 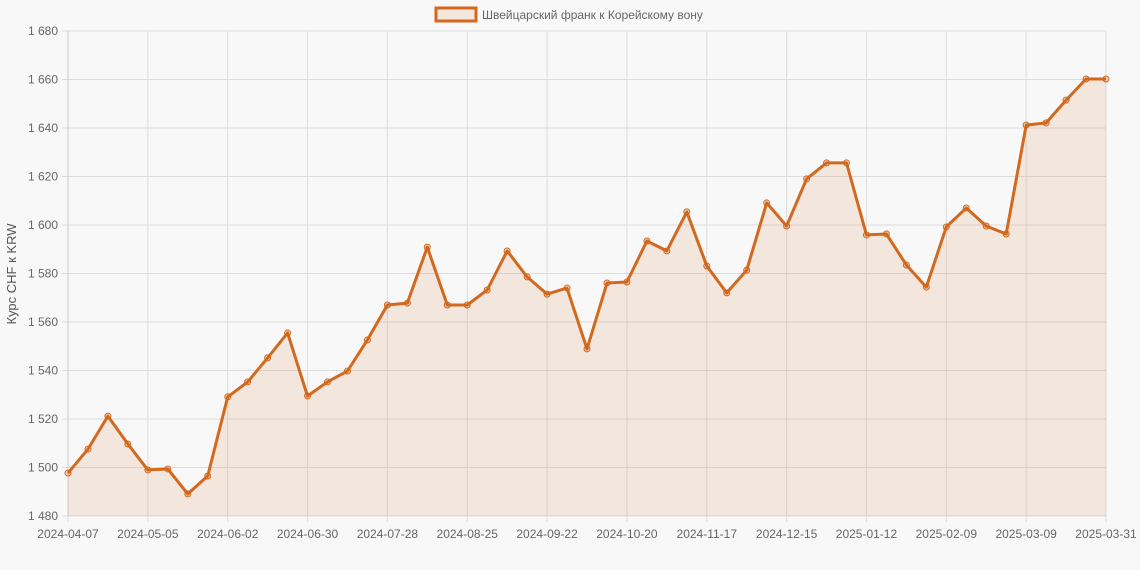 I want to click on legend: Швейцарский франк к Корейскому вону, so click(x=568, y=14).